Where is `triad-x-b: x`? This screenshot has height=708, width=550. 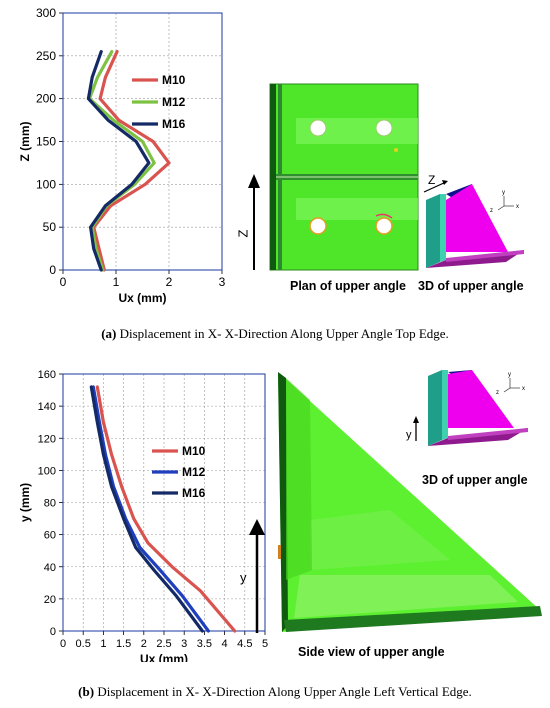 triad-x-b: x is located at coordinates (523, 389).